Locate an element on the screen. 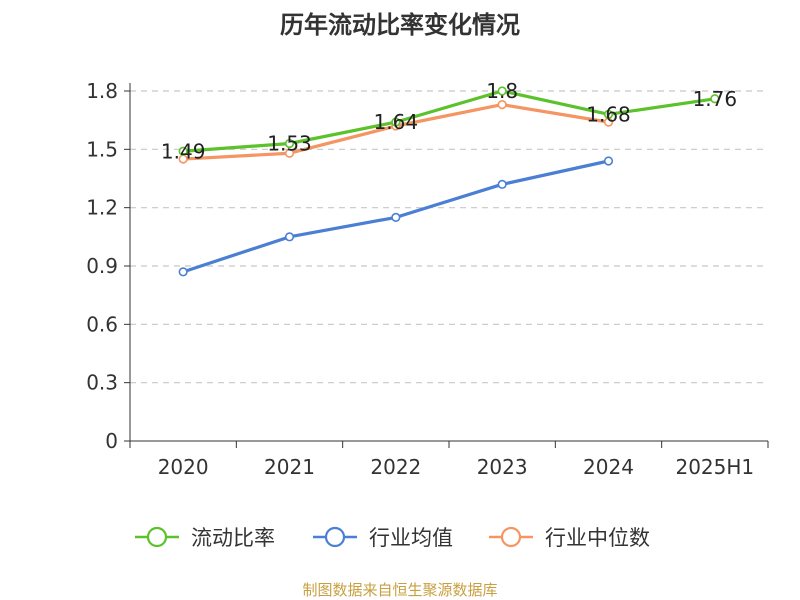  data-labels: 1.49 1.53 1.64 1.8 1.68 1.76 is located at coordinates (449, 121).